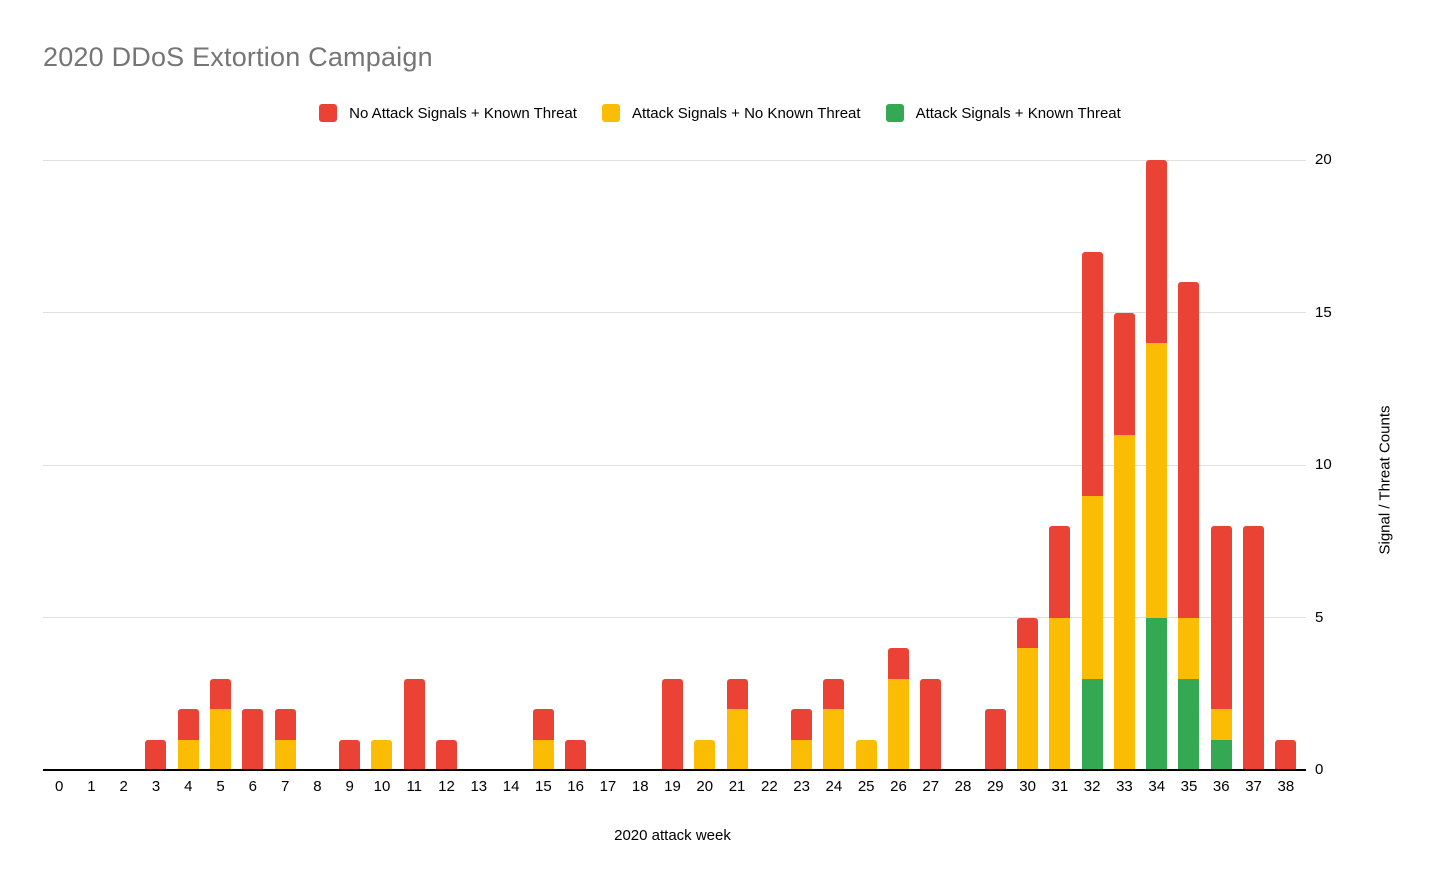 This screenshot has width=1440, height=891. Describe the element at coordinates (737, 693) in the screenshot. I see `bar-week-21-segment-red` at that location.